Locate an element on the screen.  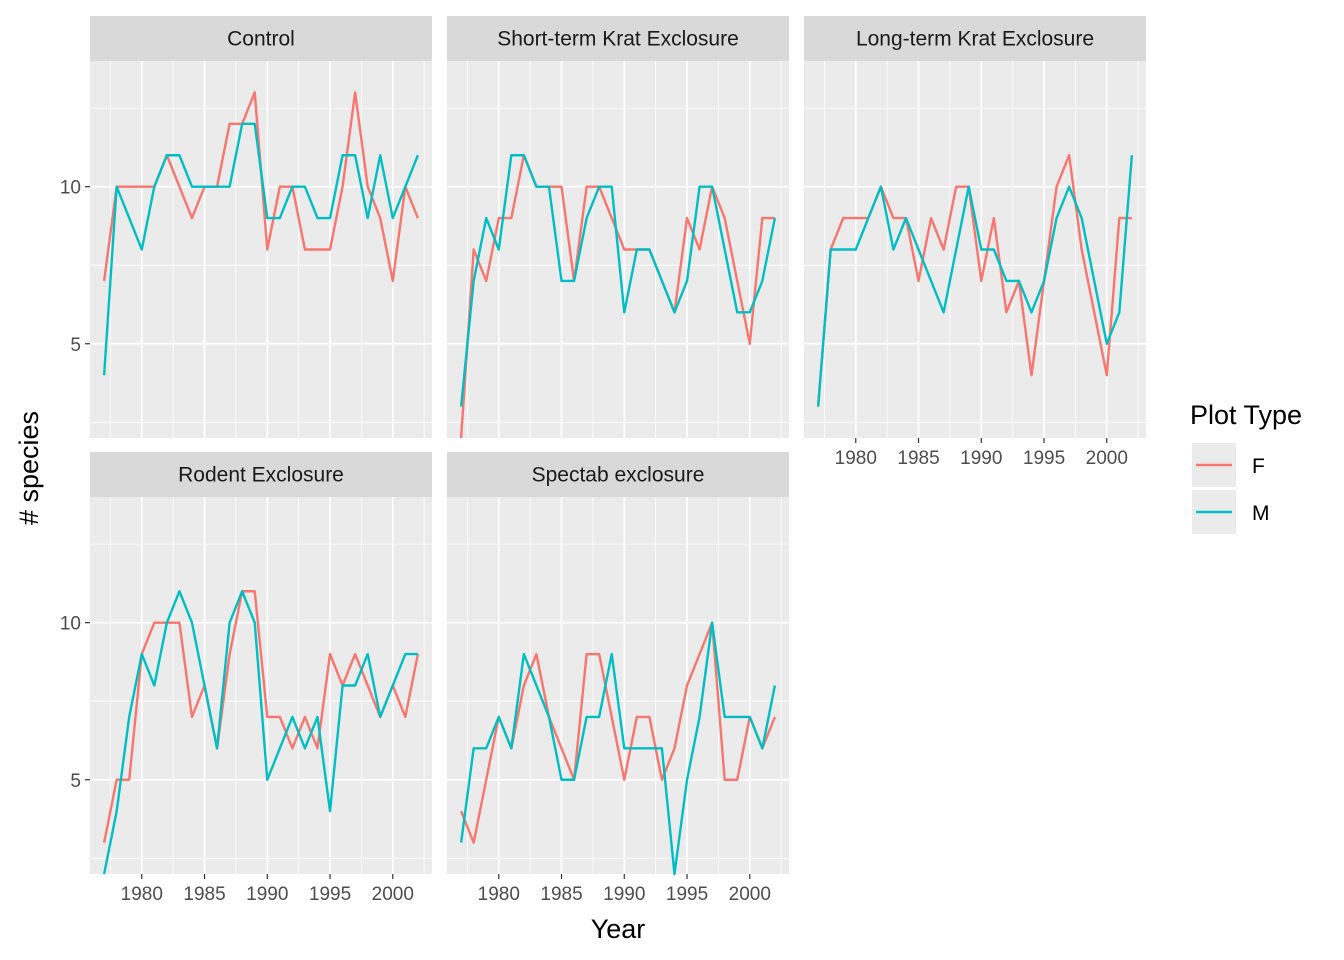
panel-1: Control is located at coordinates (261, 227).